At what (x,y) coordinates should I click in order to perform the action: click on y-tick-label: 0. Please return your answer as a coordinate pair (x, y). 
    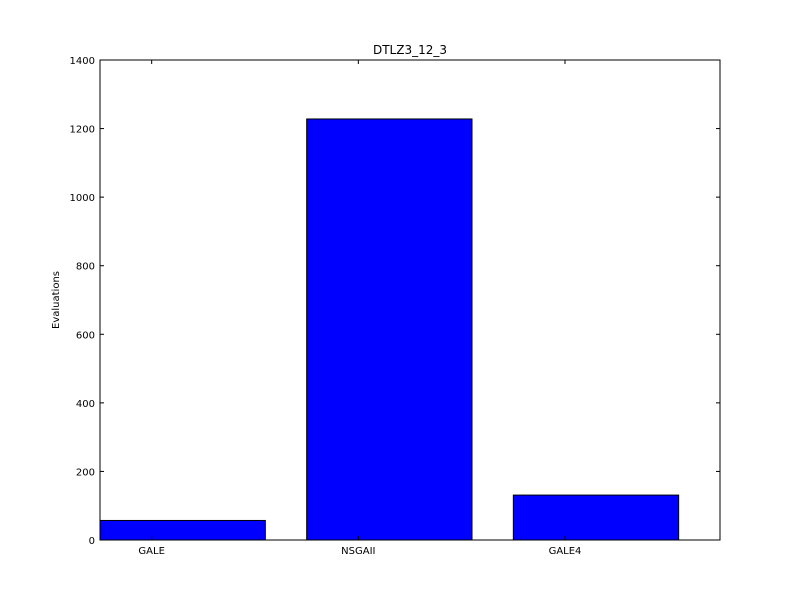
    Looking at the image, I should click on (92, 541).